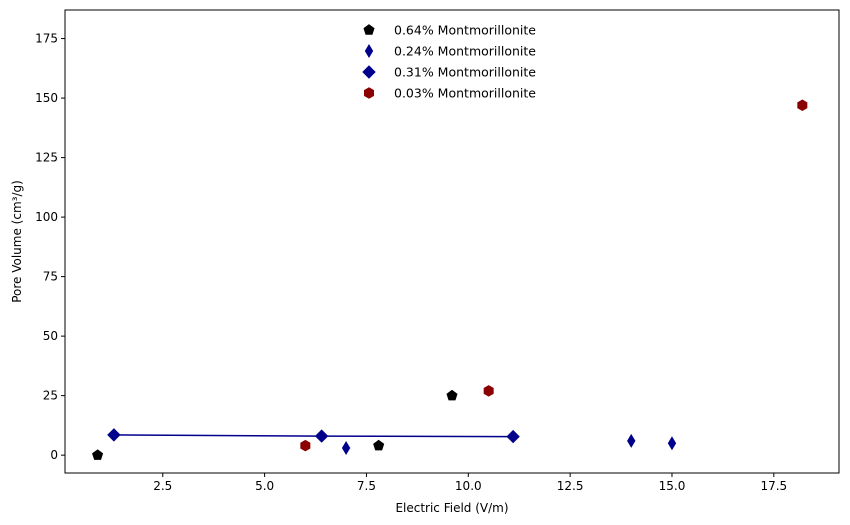  What do you see at coordinates (468, 486) in the screenshot?
I see `x-tick-label: 10.0` at bounding box center [468, 486].